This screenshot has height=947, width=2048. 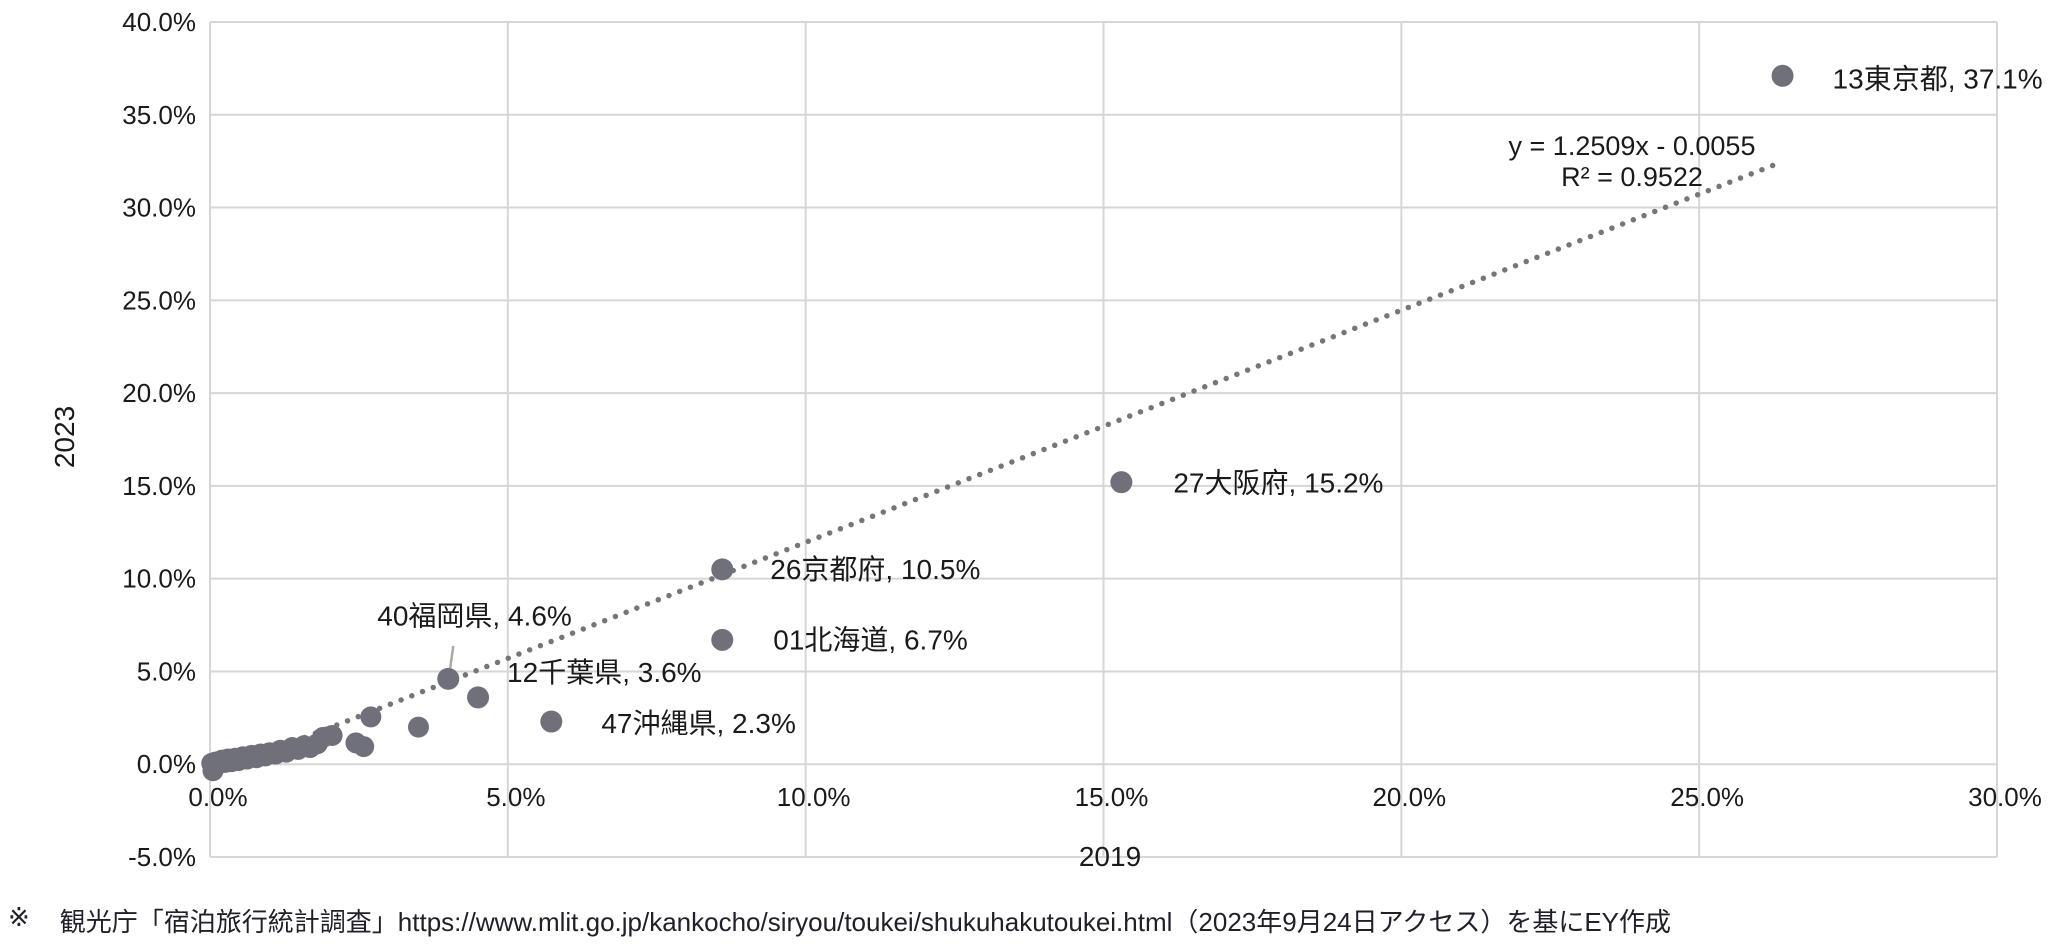 I want to click on trendline-equation: y = 1.2509x - 0.0055 R² = 0.9522, so click(x=1632, y=162).